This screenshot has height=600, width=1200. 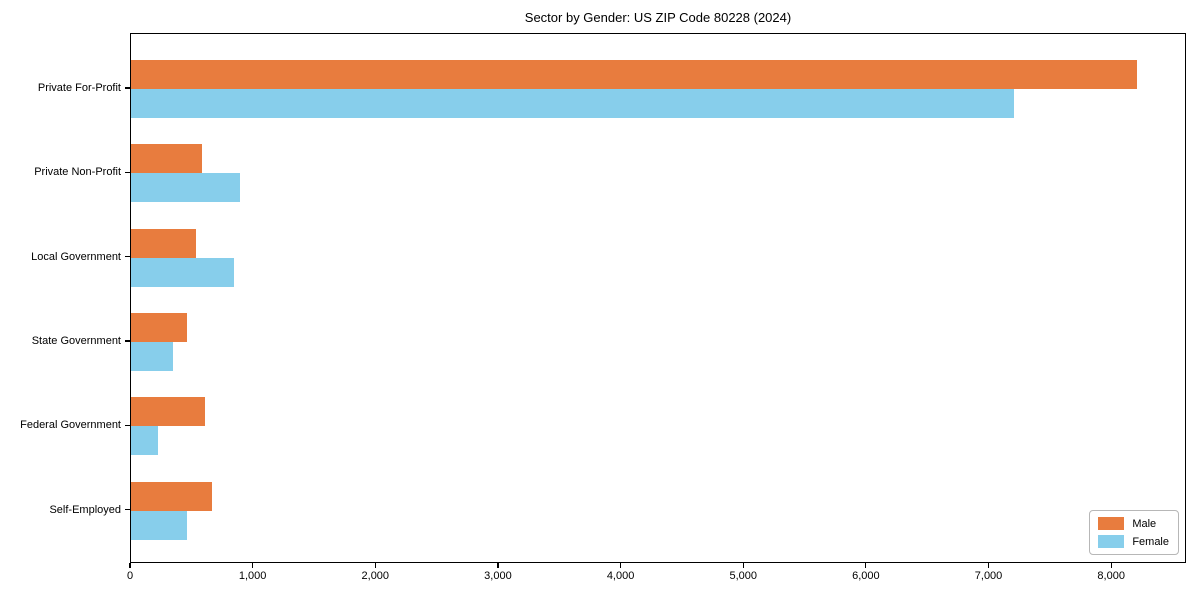 What do you see at coordinates (1111, 576) in the screenshot?
I see `x-axis-tick-label: 8,000` at bounding box center [1111, 576].